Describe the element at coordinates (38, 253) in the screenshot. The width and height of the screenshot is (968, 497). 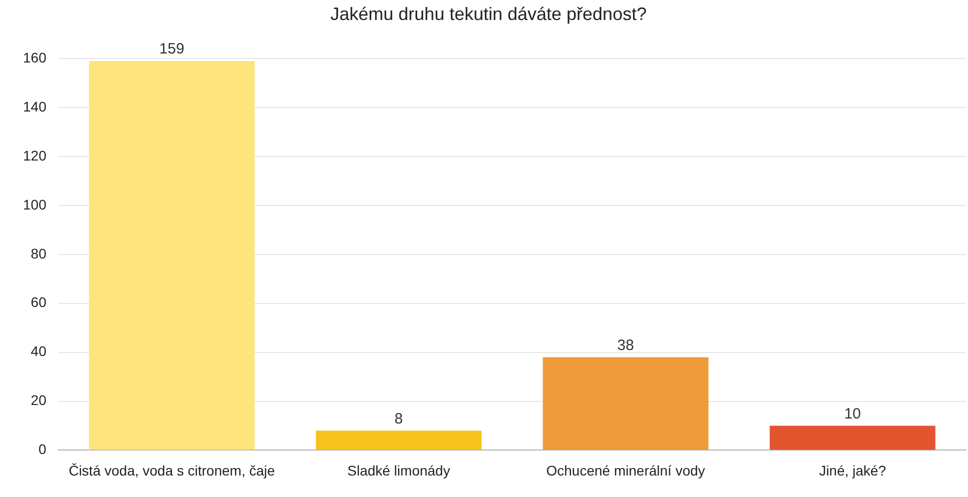
I see `y-tick-label: 80` at that location.